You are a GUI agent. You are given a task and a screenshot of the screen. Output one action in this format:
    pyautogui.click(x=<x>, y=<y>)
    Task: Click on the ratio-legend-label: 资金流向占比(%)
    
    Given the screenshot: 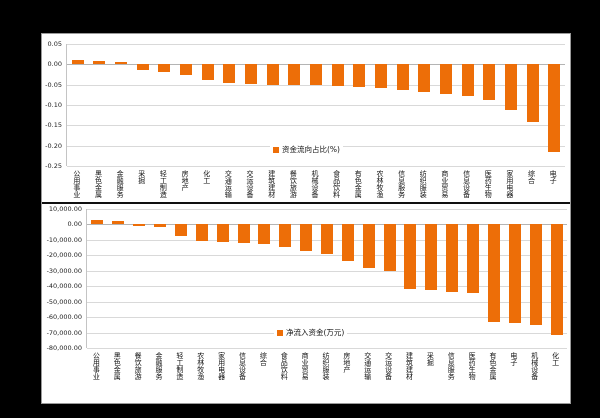 What is the action you would take?
    pyautogui.click(x=311, y=149)
    